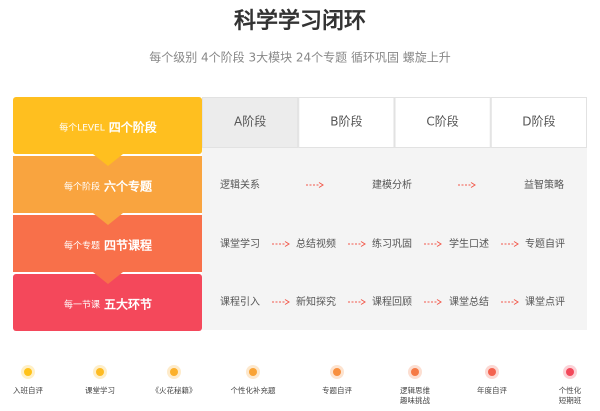 The image size is (600, 411). I want to click on row-item: 益智策略, so click(544, 184).